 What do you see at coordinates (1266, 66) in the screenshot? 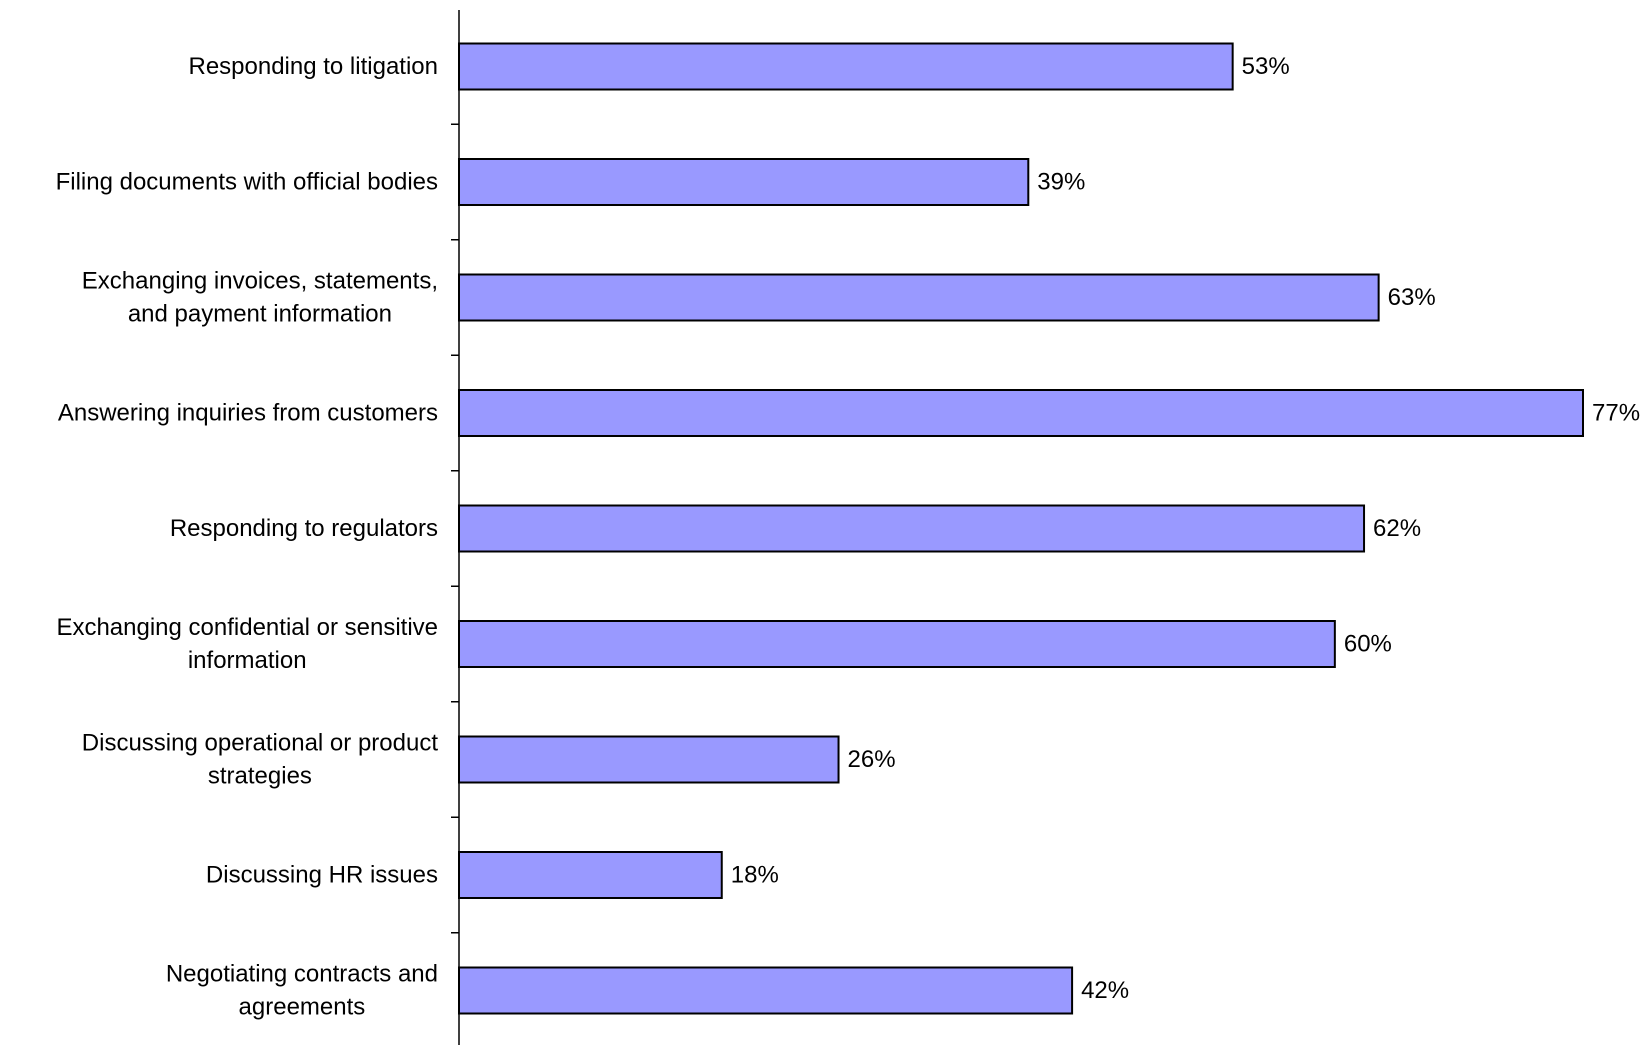
I see `data-label: 53%` at bounding box center [1266, 66].